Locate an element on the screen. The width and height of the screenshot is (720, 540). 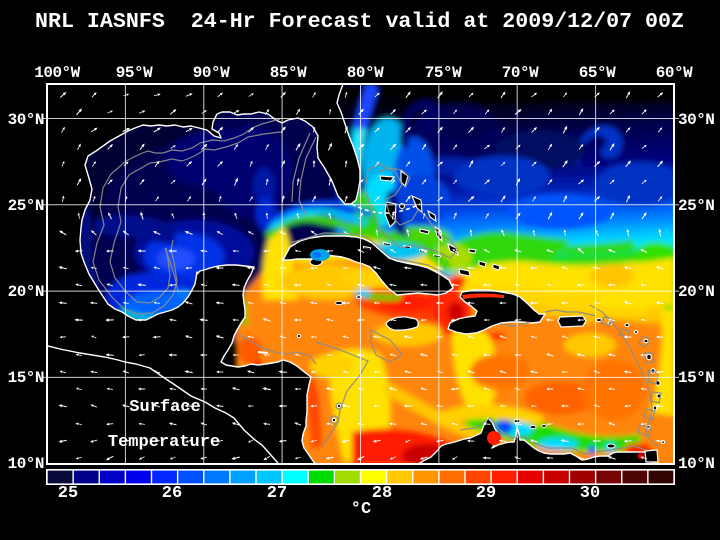
svg-text: 65°W is located at coordinates (597, 73).